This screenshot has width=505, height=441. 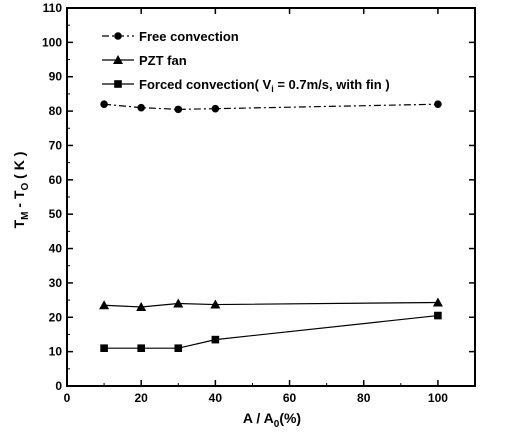 I want to click on x-tick-label: 60, so click(x=290, y=398).